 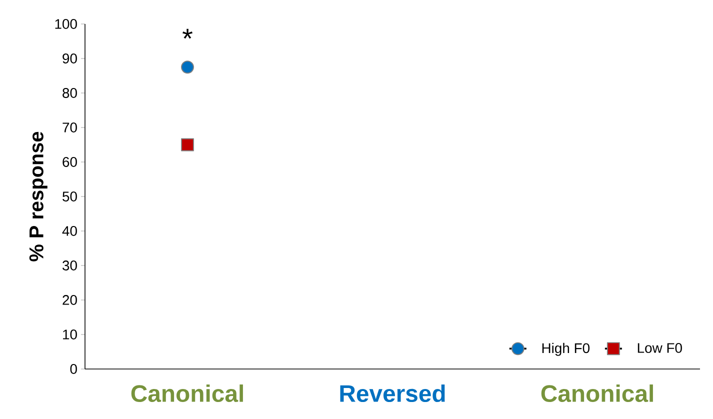 I want to click on legend-label: High F0, so click(x=566, y=349).